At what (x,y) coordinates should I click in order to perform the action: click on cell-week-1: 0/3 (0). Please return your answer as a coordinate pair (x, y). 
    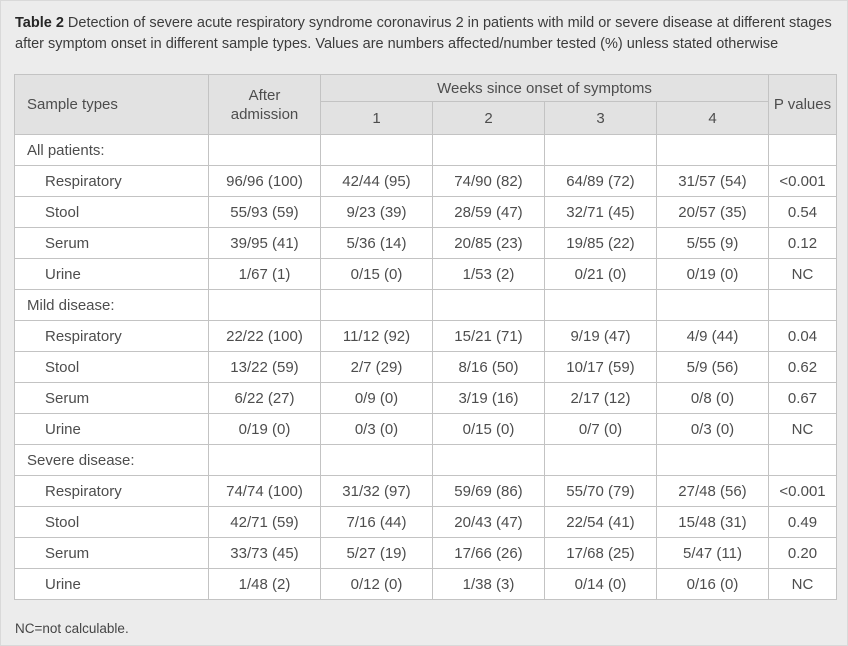
    Looking at the image, I should click on (376, 429).